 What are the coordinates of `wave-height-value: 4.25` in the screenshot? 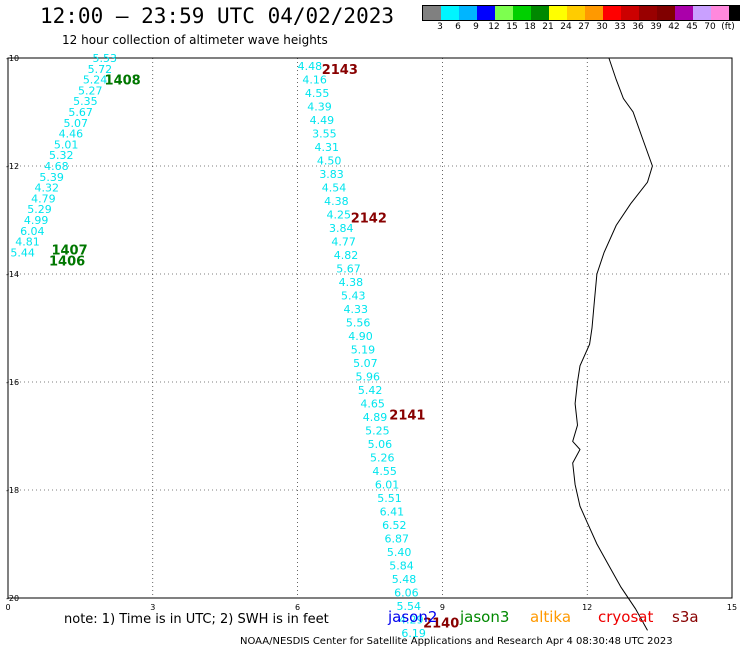 It's located at (339, 215).